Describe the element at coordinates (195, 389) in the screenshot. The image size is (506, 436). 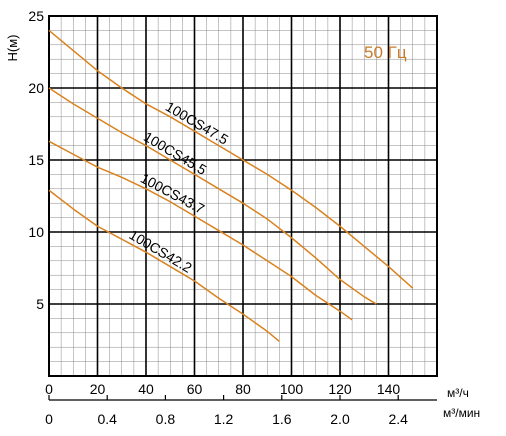
I see `x-tick-label: 60` at that location.